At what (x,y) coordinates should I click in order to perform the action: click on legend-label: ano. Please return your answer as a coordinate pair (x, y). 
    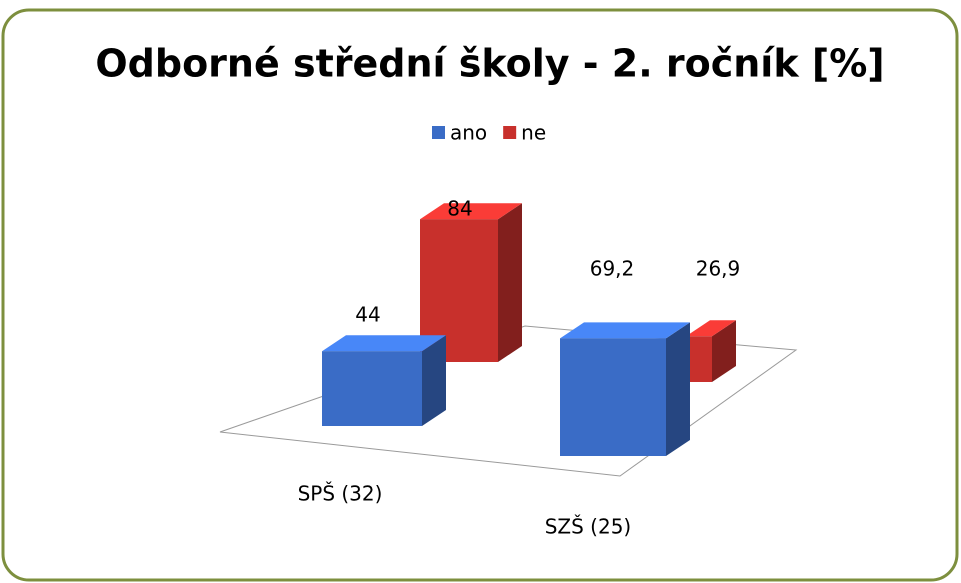
    Looking at the image, I should click on (468, 133).